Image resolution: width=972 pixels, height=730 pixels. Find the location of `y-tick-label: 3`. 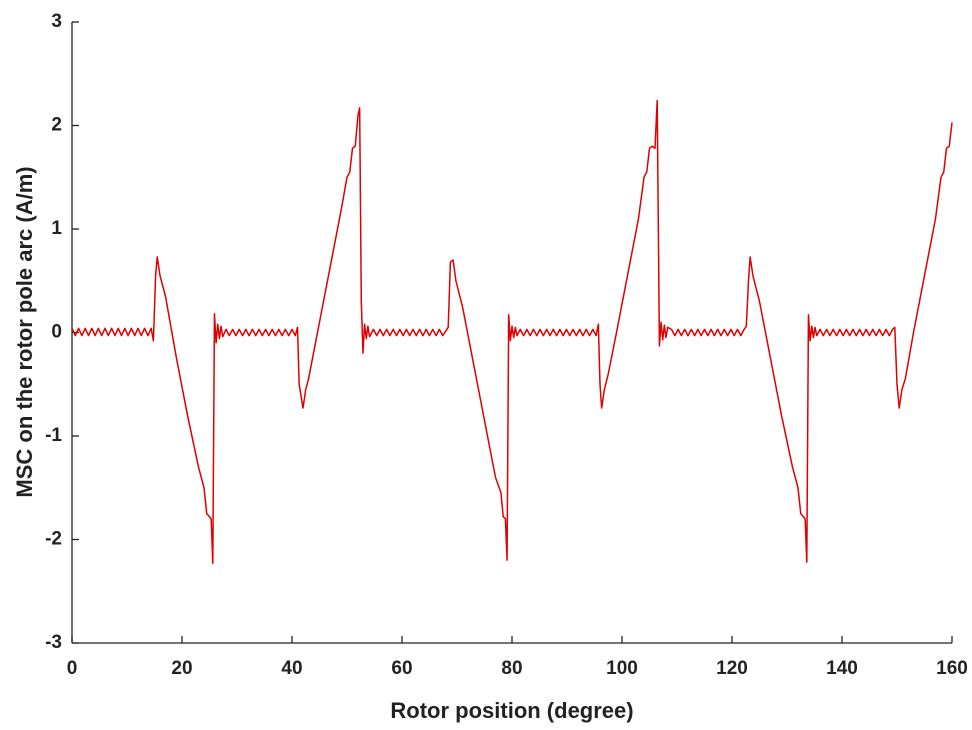

y-tick-label: 3 is located at coordinates (56, 21).